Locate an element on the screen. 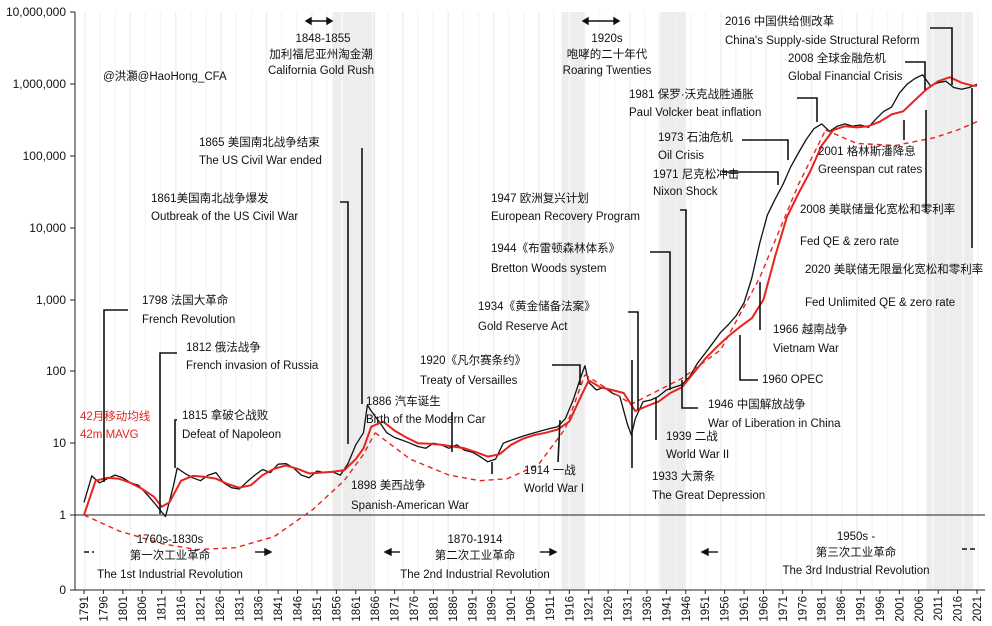  x-tick-label: 1896 is located at coordinates (493, 609).